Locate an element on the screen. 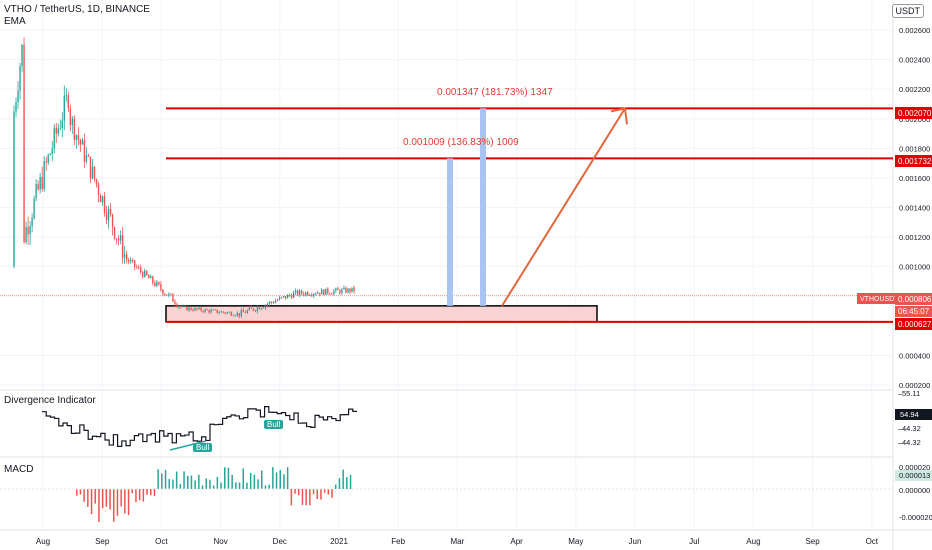 Image resolution: width=932 pixels, height=550 pixels. bull-label-1: Bull is located at coordinates (274, 424).